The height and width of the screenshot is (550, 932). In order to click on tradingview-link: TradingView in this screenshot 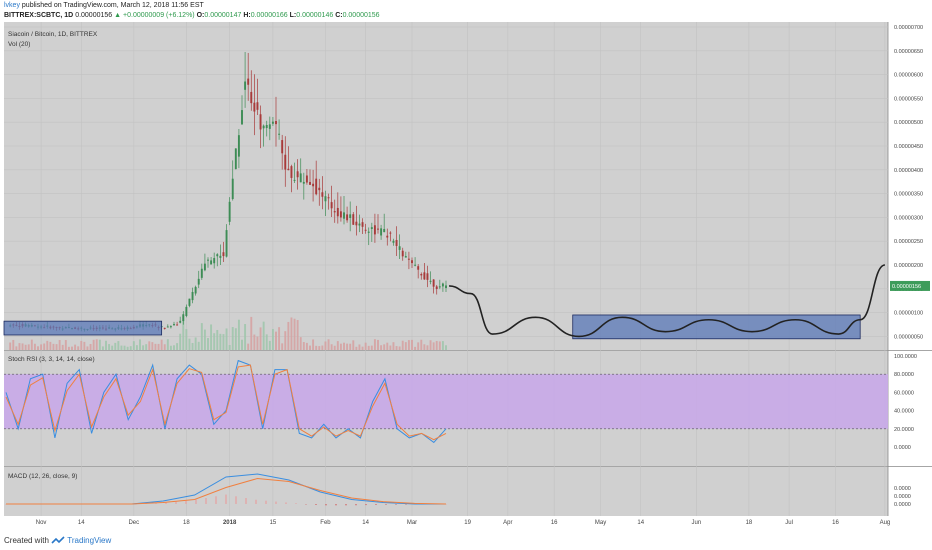, I will do `click(89, 540)`.